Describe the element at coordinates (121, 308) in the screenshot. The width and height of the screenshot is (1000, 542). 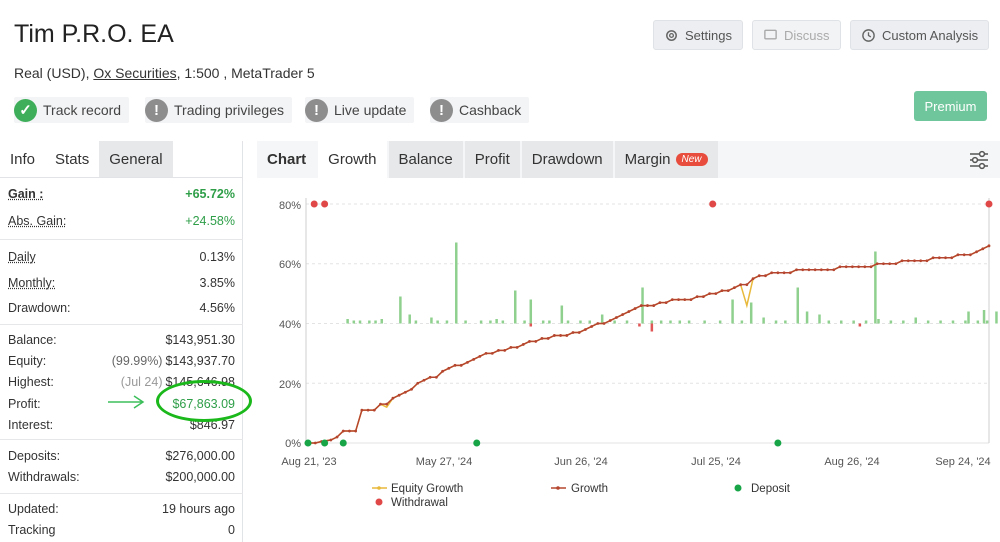
I see `stat-drawdown: Drawdown: 4.56%` at that location.